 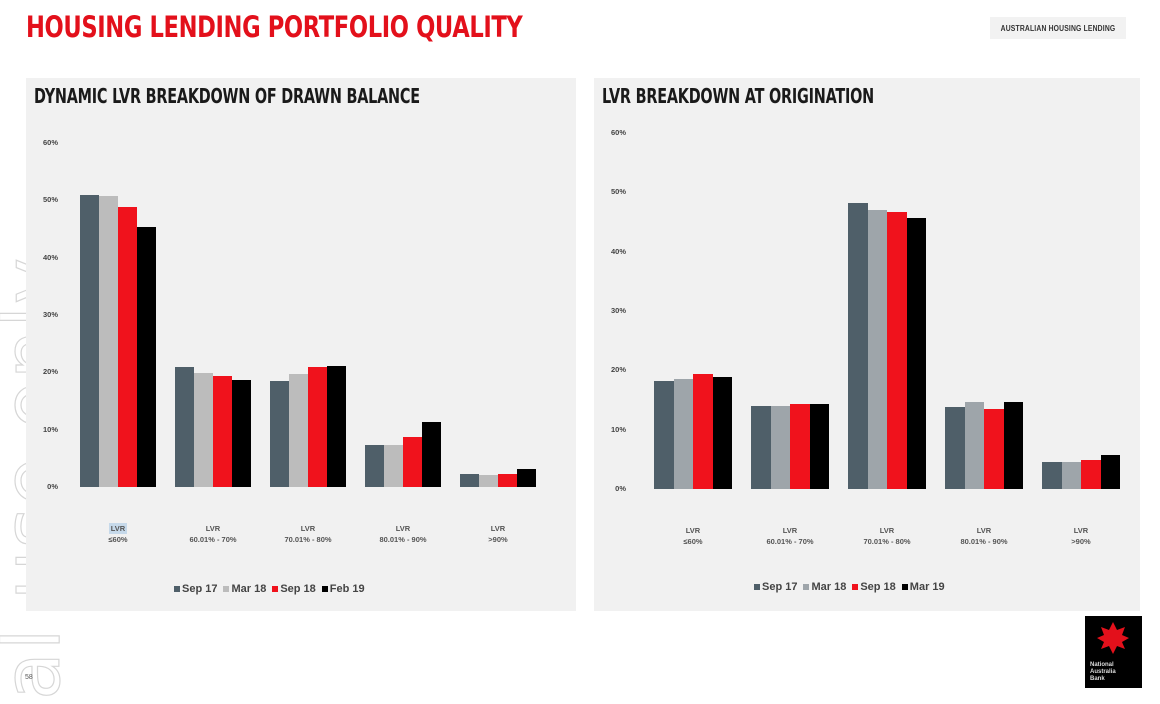 I want to click on chart-title: DYNAMIC LVR BREAKDOWN OF DRAWN BALANCE, so click(x=227, y=96).